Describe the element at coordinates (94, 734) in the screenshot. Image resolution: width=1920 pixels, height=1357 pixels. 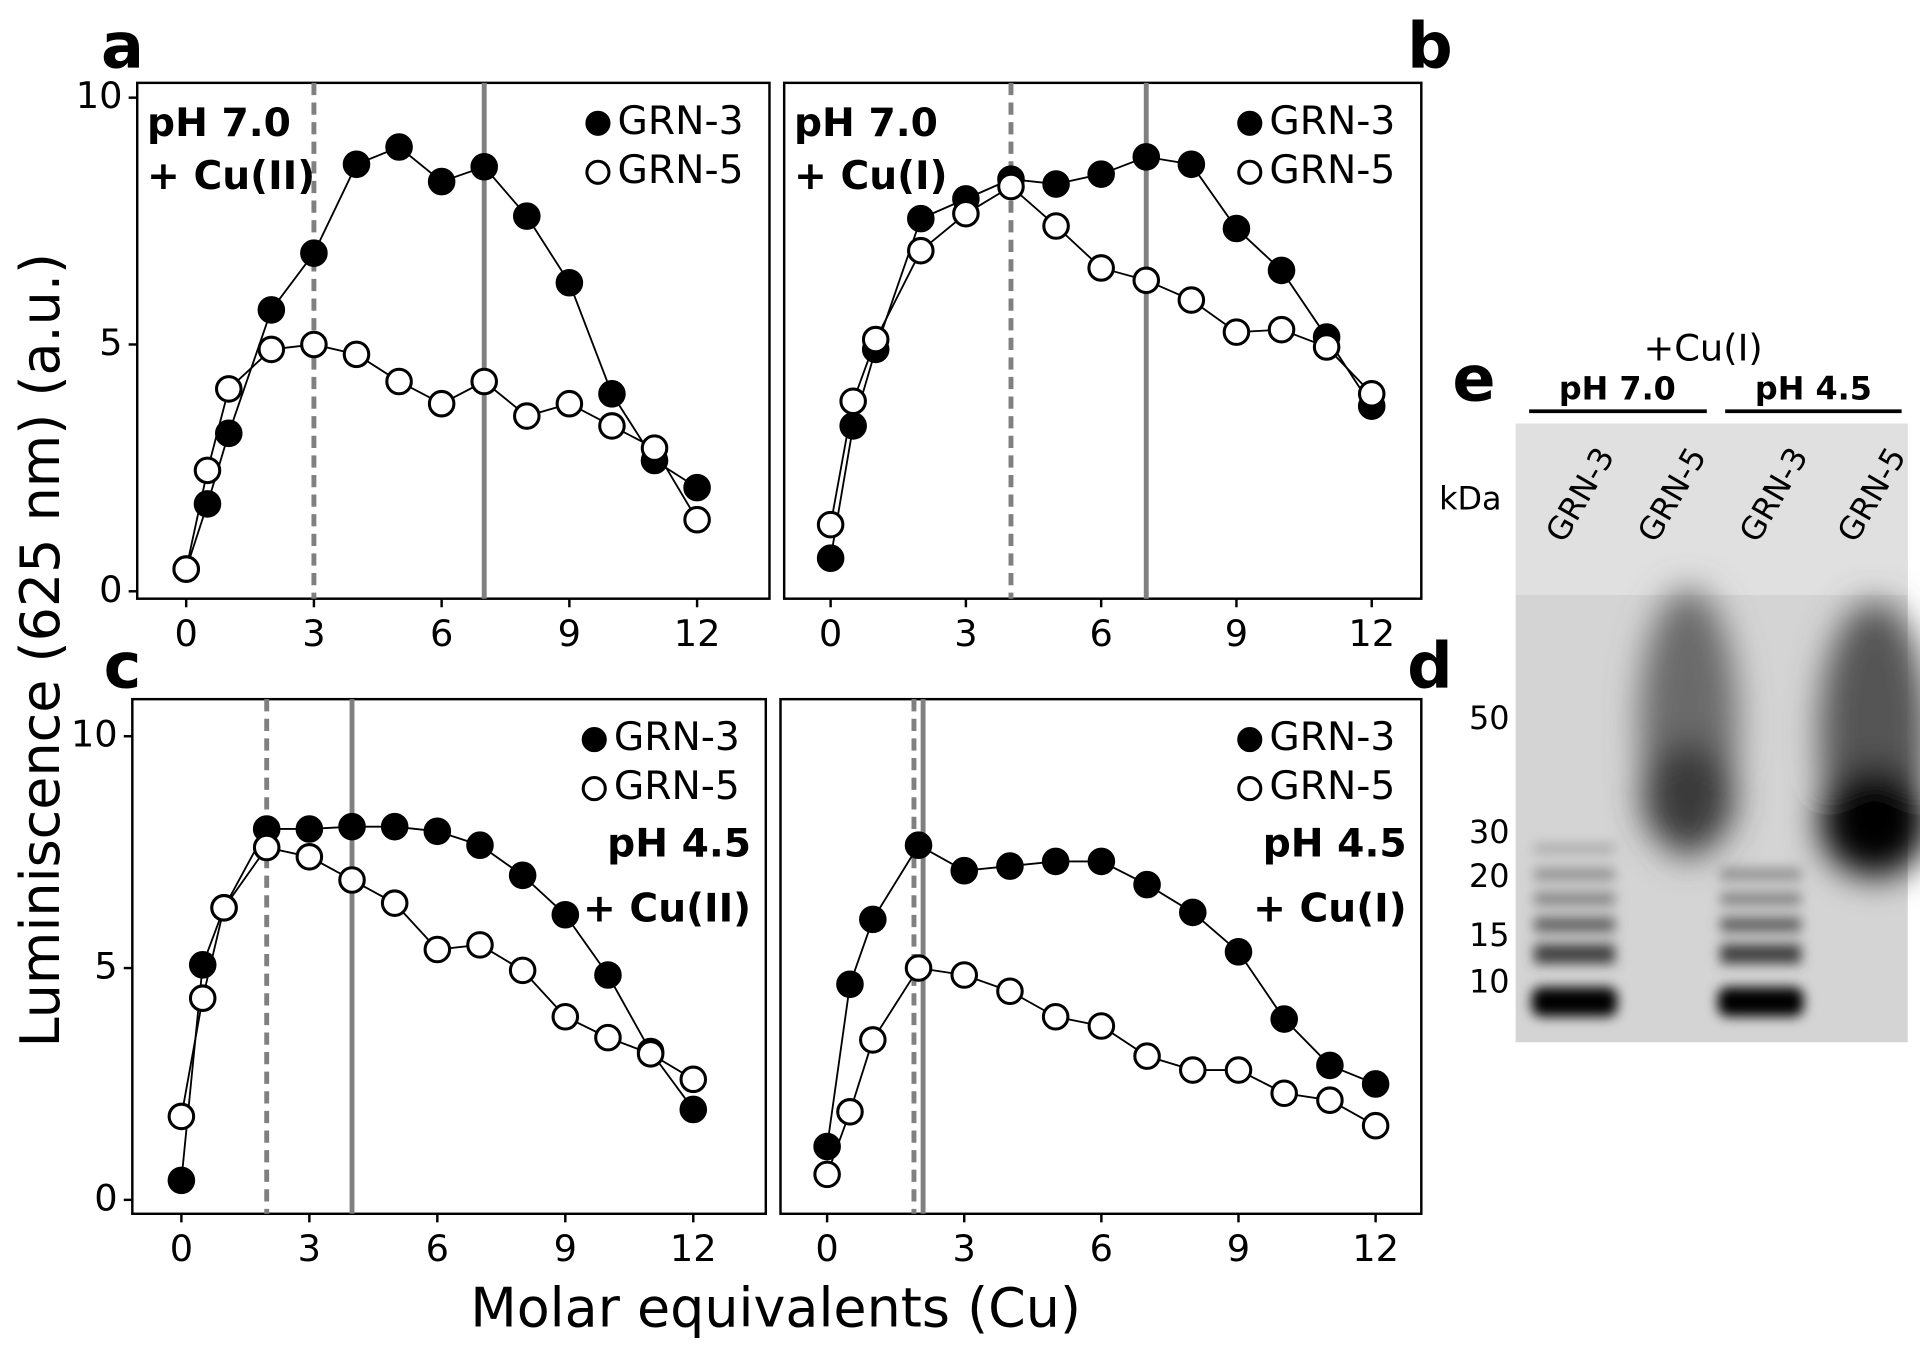
I see `y-tick-label: 10` at that location.